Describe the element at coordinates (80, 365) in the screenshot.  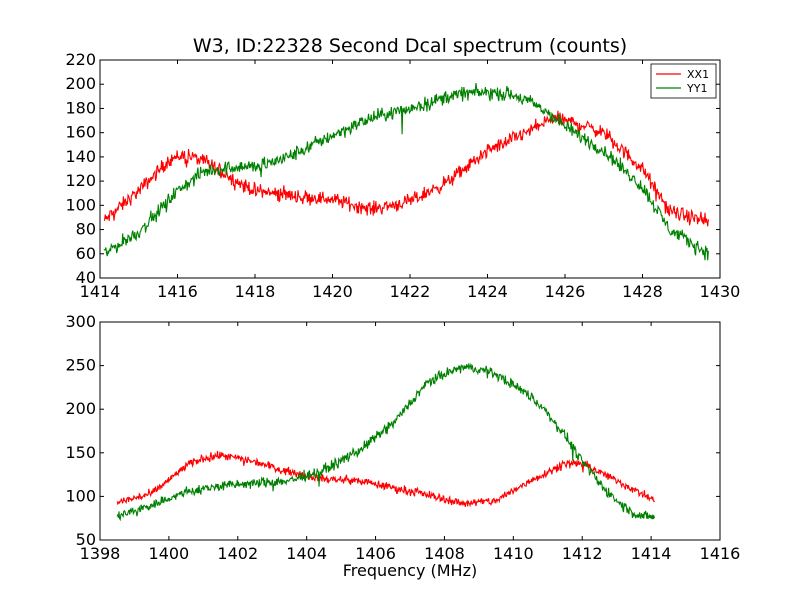
I see `y-tick-label: 250` at that location.